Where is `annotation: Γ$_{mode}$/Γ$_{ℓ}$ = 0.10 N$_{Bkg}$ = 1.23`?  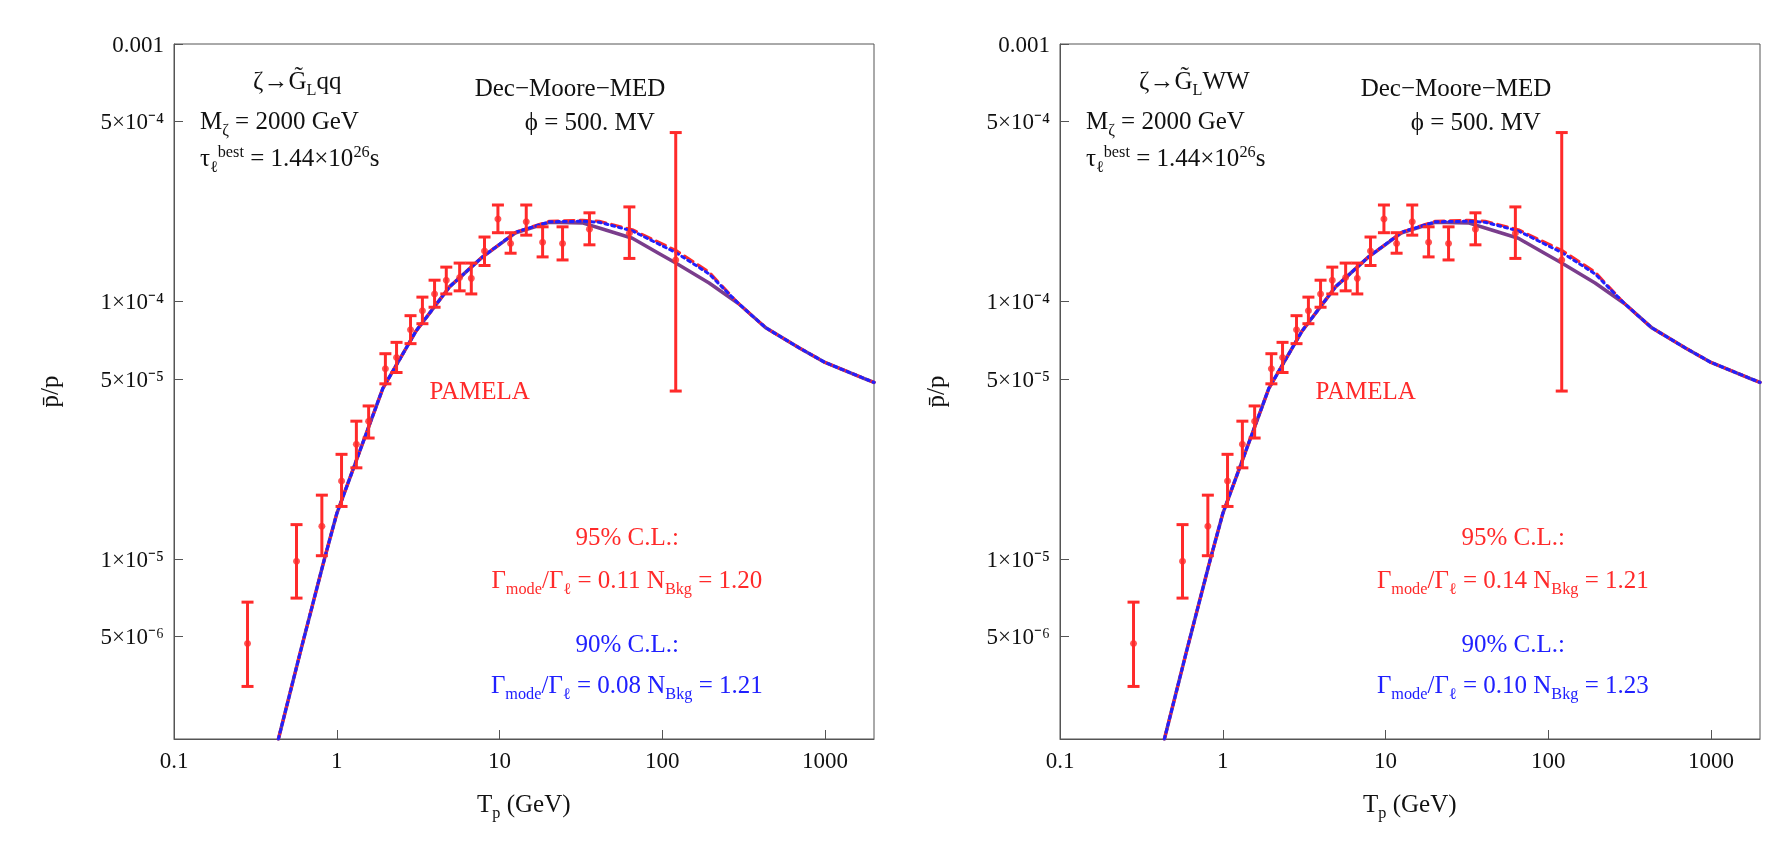
annotation: Γ$_{mode}$/Γ$_{ℓ}$ = 0.10 N$_{Bkg}$ = 1.23 is located at coordinates (1512, 686).